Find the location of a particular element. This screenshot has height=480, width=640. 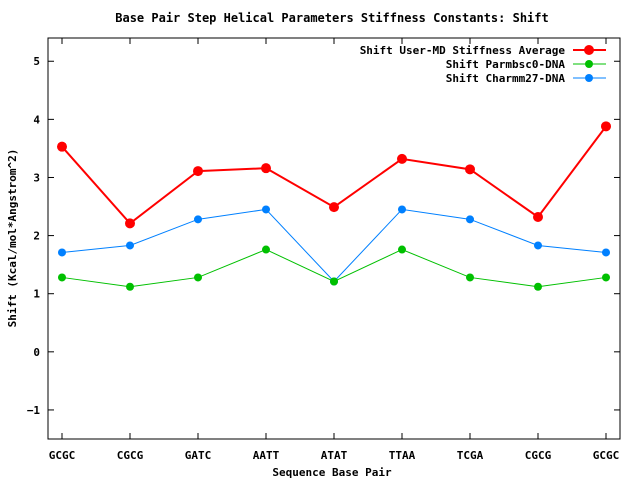

y-tick-label: 4 is located at coordinates (36, 119).